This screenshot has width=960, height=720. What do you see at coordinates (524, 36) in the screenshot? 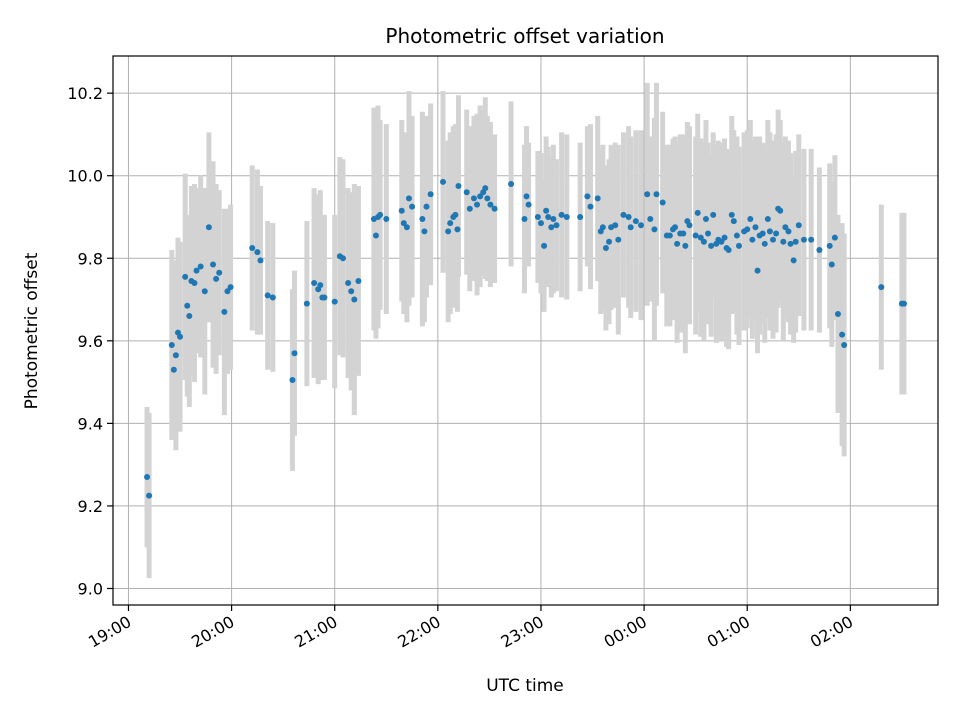
I see `chart-title: Photometric offset variation` at bounding box center [524, 36].